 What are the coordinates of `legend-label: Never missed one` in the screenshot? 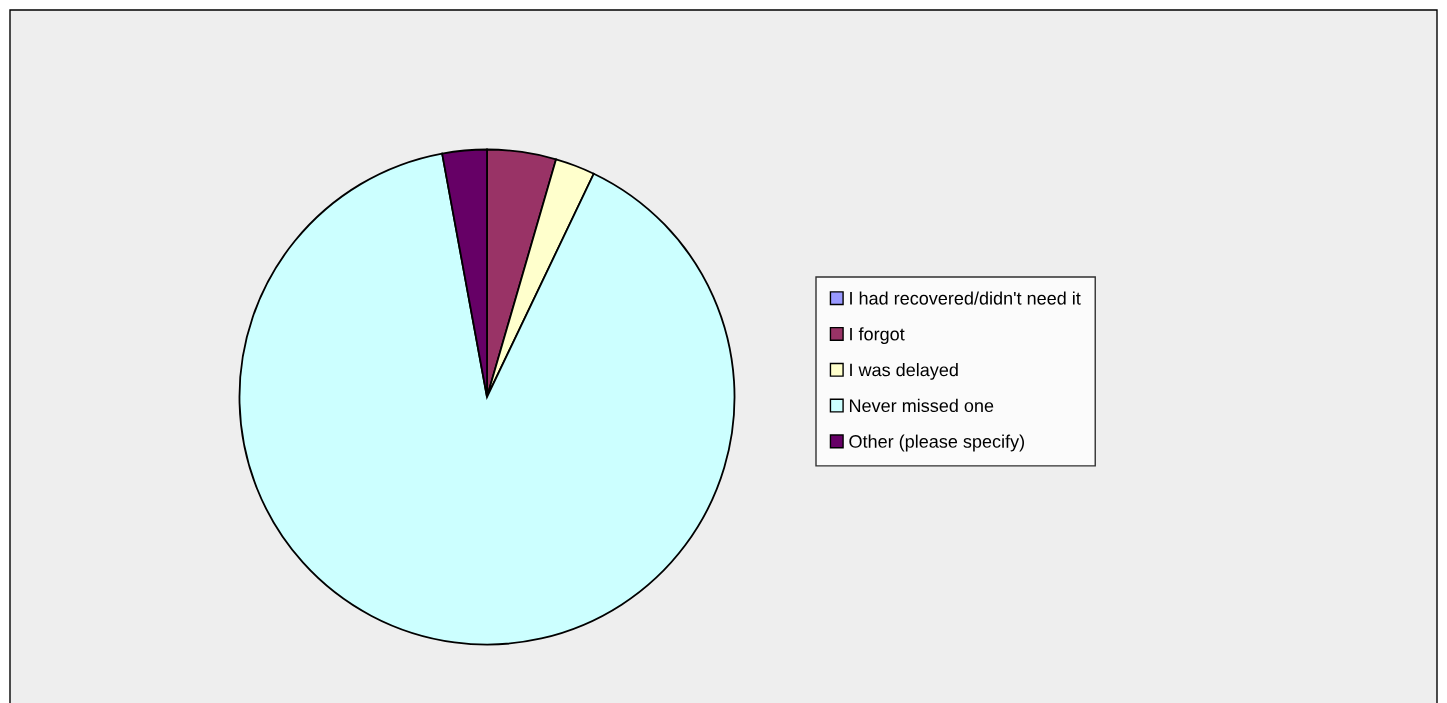 It's located at (921, 405).